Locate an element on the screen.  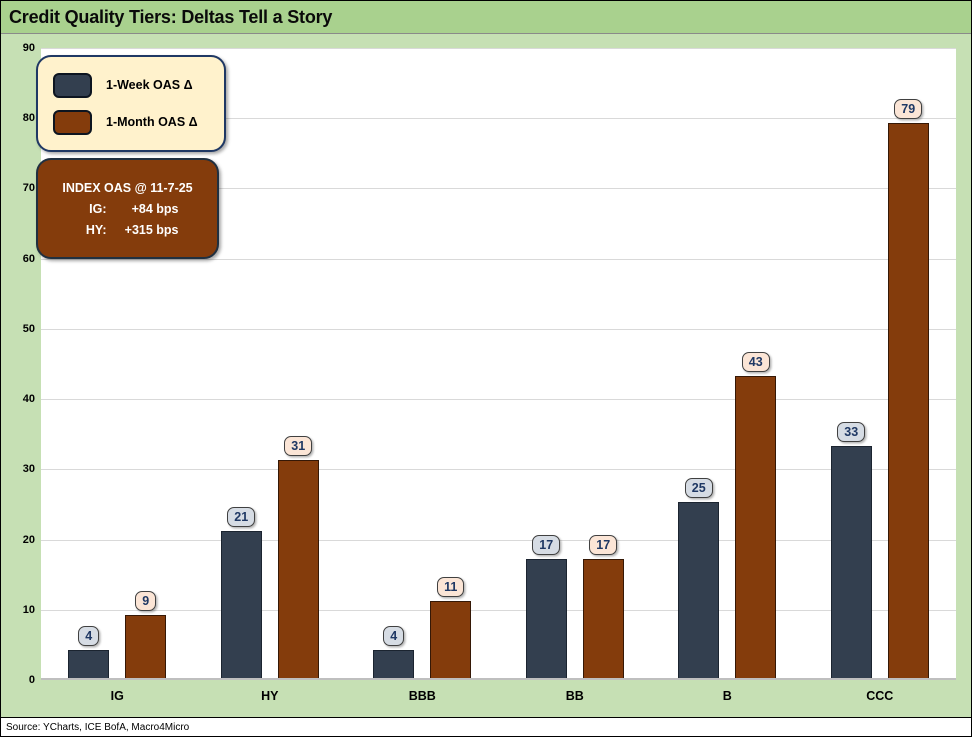
bar-group-bbb: 4 11 is located at coordinates (422, 363).